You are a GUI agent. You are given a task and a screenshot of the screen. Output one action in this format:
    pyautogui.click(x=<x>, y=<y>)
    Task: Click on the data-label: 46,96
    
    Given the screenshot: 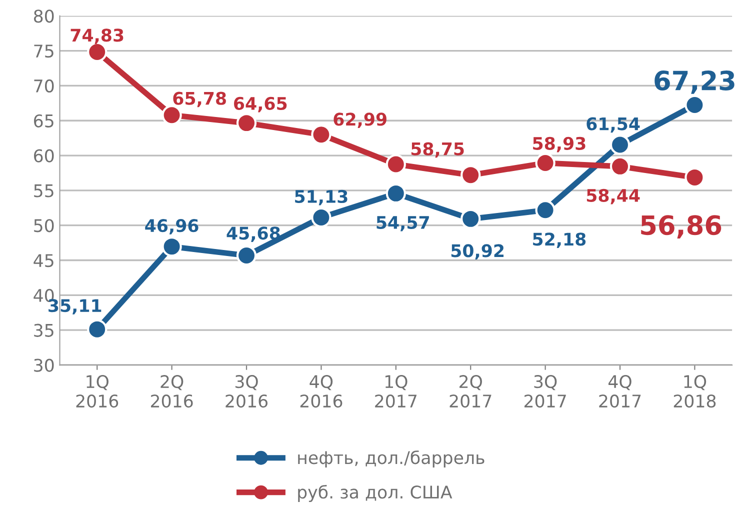 What is the action you would take?
    pyautogui.click(x=171, y=226)
    